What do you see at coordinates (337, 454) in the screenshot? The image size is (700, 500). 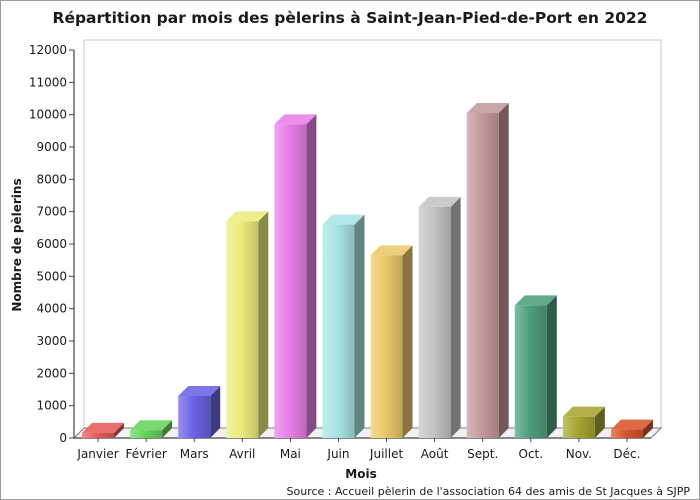 I see `x-tick-label: Juin` at bounding box center [337, 454].